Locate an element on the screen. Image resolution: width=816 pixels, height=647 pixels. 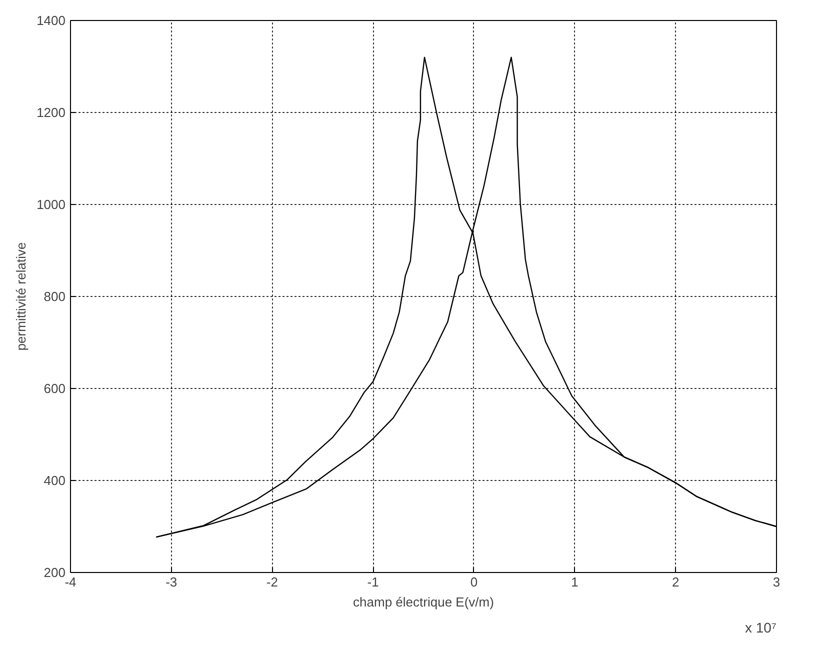
y-tick-label: 200 is located at coordinates (55, 572).